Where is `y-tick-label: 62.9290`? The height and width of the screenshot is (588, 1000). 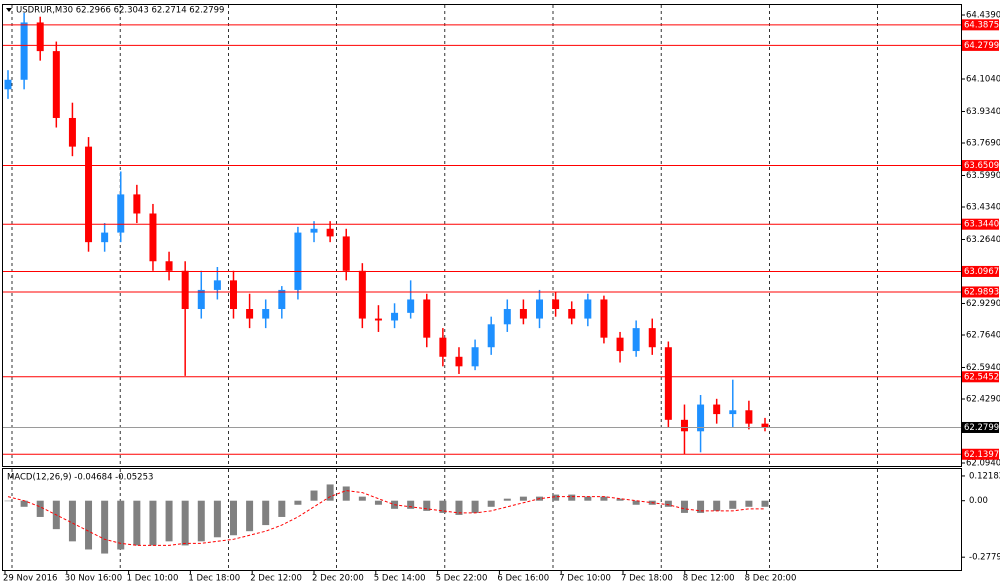
y-tick-label: 62.9290 is located at coordinates (983, 304).